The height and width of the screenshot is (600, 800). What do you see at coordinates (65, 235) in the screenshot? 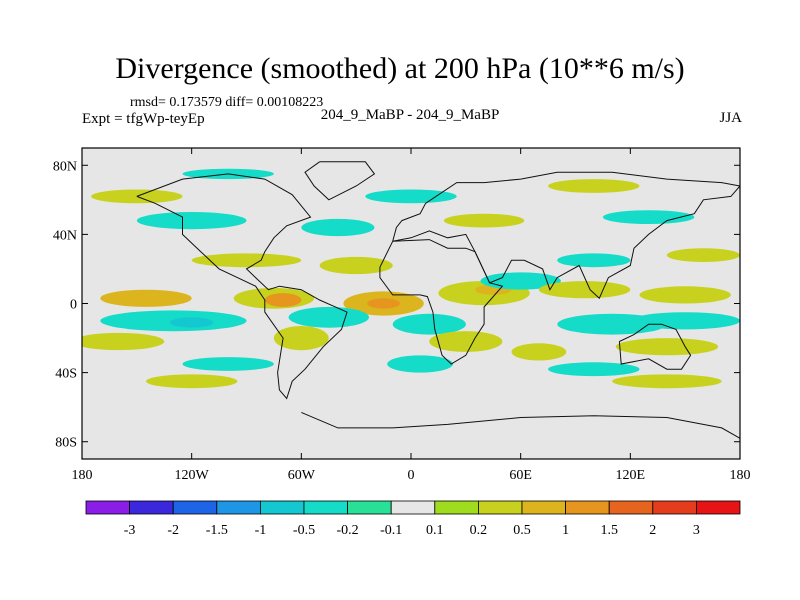
I see `y-tick-label-1: 40N` at bounding box center [65, 235].